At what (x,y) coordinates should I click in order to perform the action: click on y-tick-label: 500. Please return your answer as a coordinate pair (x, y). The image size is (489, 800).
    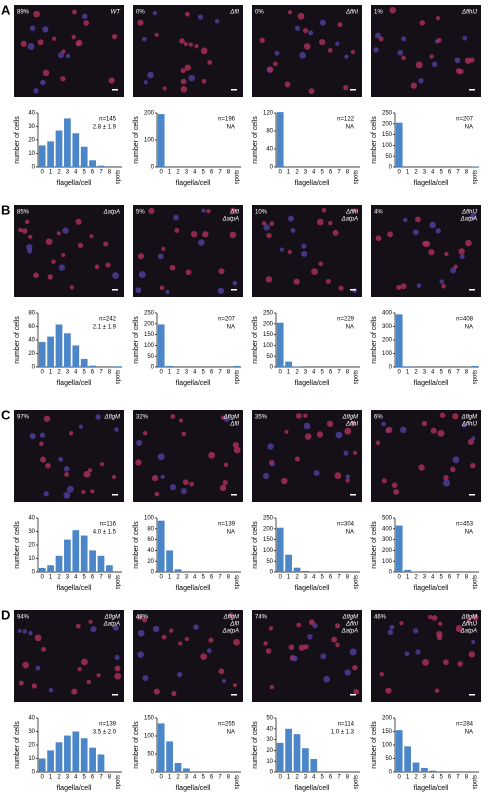
    Looking at the image, I should click on (387, 519).